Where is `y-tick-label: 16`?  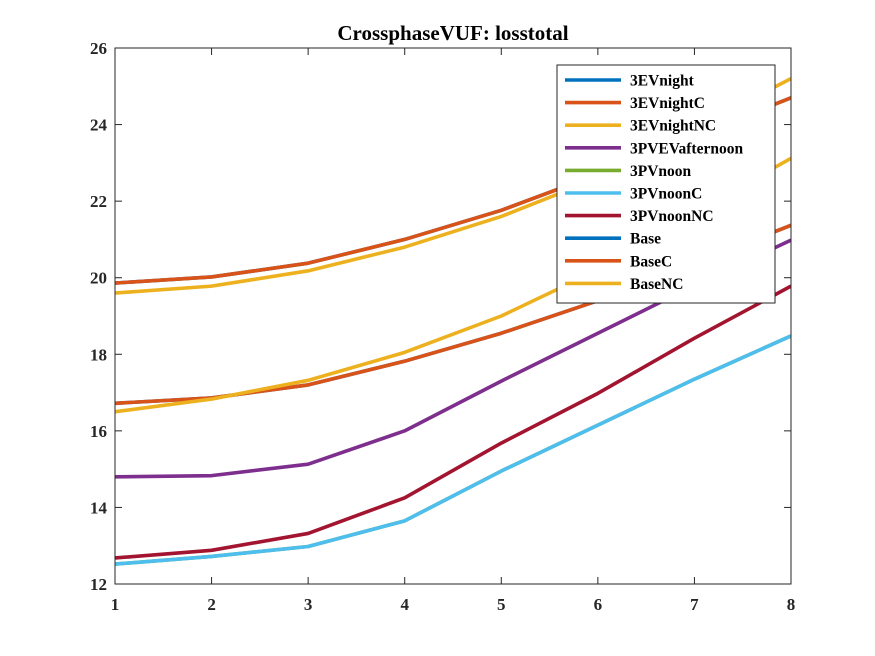 y-tick-label: 16 is located at coordinates (98, 431).